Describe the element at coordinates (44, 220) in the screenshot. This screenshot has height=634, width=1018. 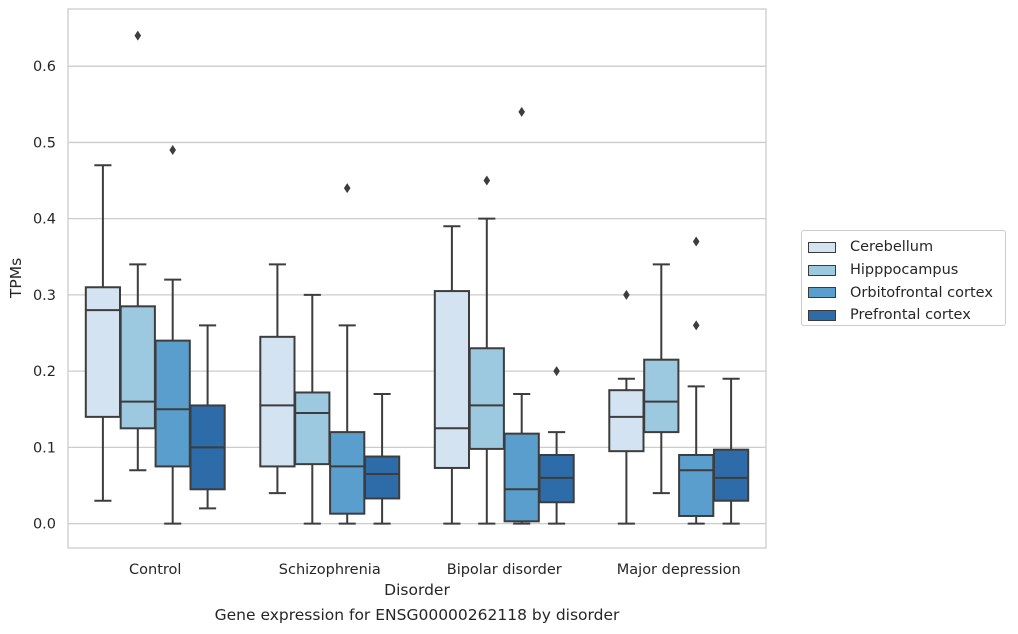
I see `y-tick-label: 0.4` at that location.